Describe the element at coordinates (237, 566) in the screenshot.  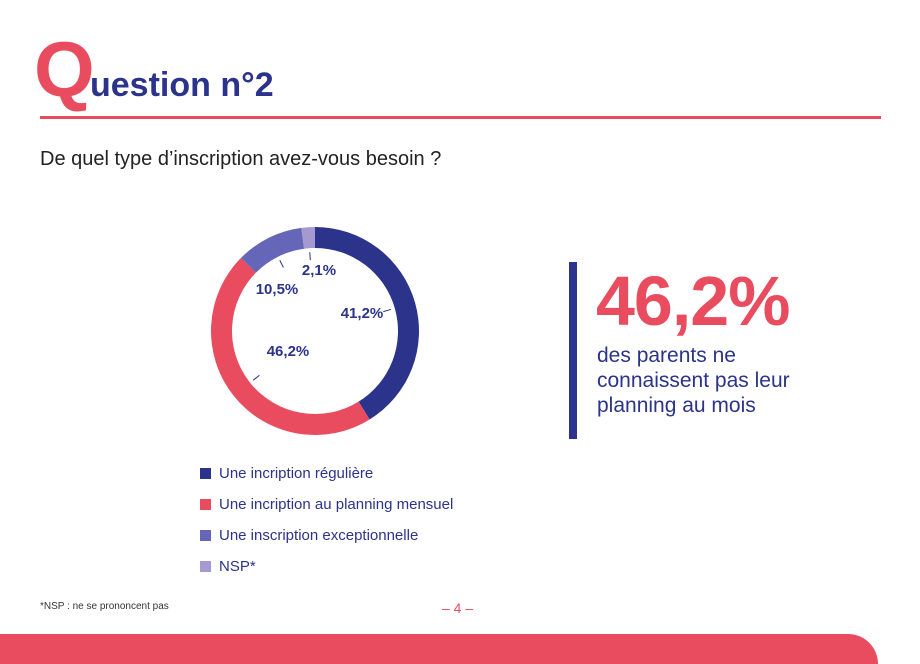
I see `legend-label: NSP*` at that location.